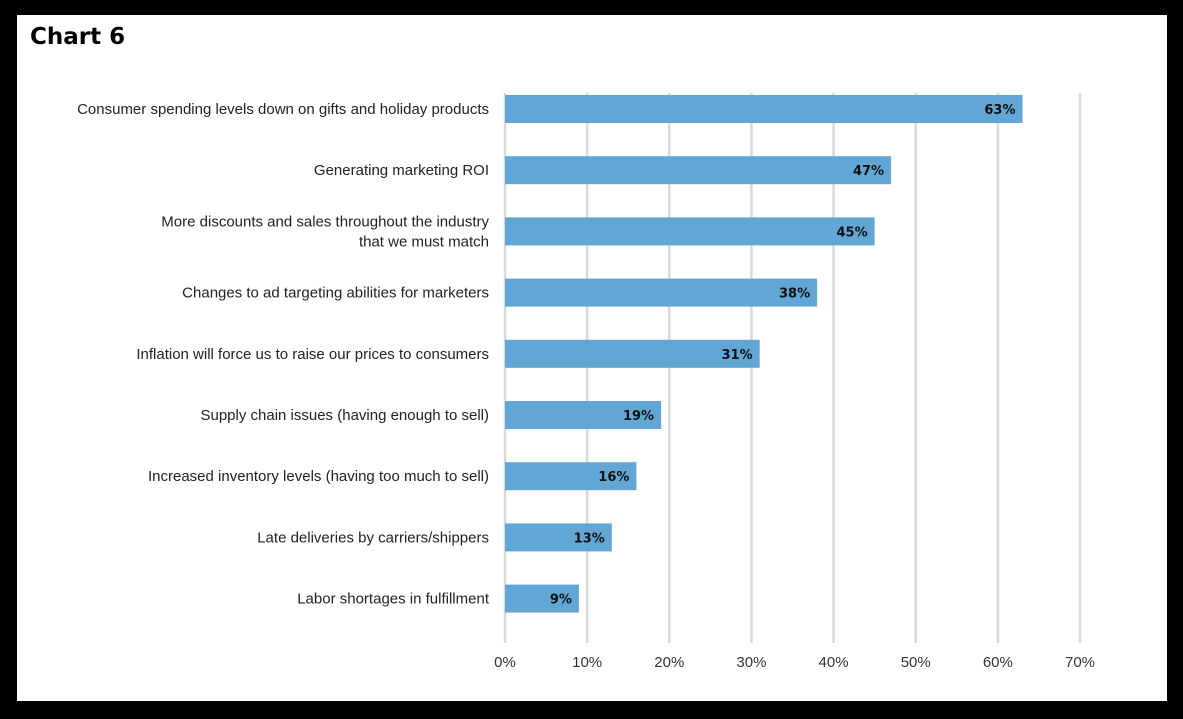 The width and height of the screenshot is (1183, 719). Describe the element at coordinates (638, 416) in the screenshot. I see `data-label: 19%` at that location.